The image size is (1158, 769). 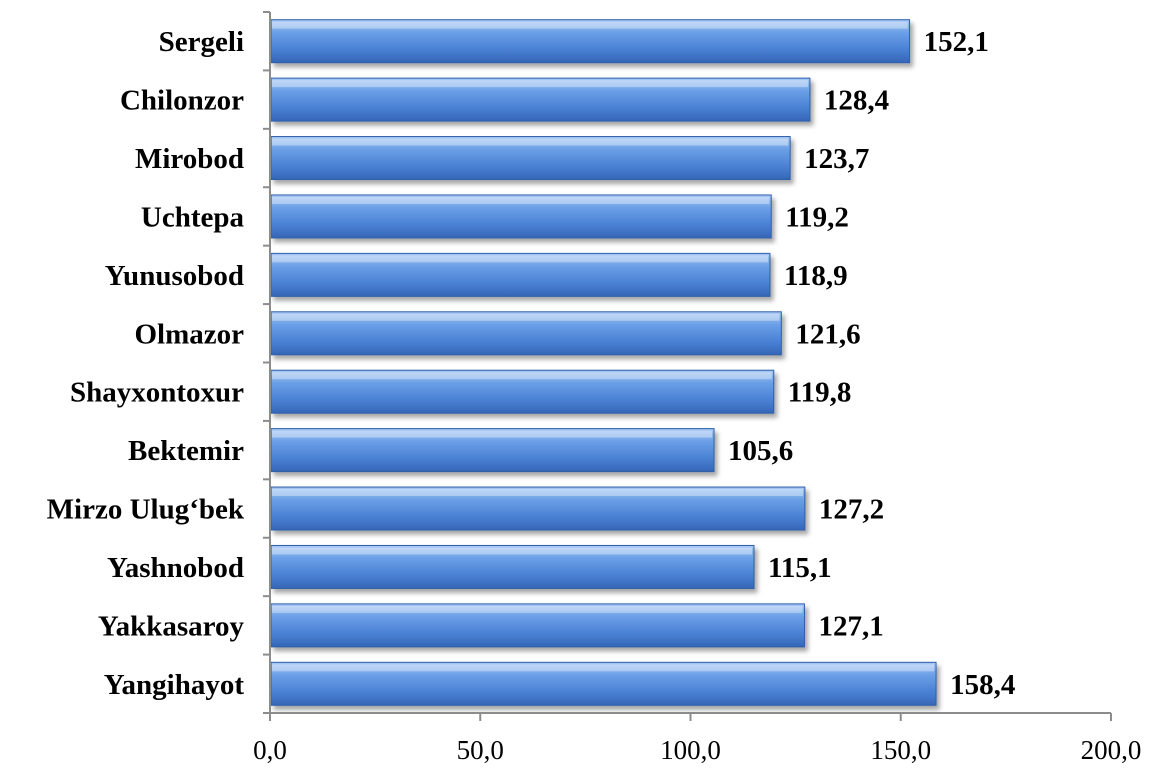 What do you see at coordinates (851, 510) in the screenshot?
I see `value-label-8: 127,2` at bounding box center [851, 510].